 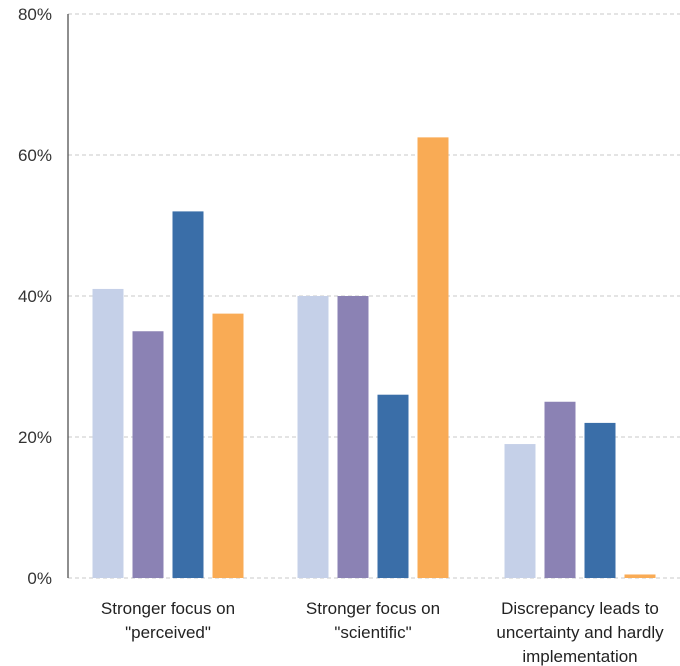 What do you see at coordinates (579, 656) in the screenshot?
I see `category-label-line: implementation` at bounding box center [579, 656].